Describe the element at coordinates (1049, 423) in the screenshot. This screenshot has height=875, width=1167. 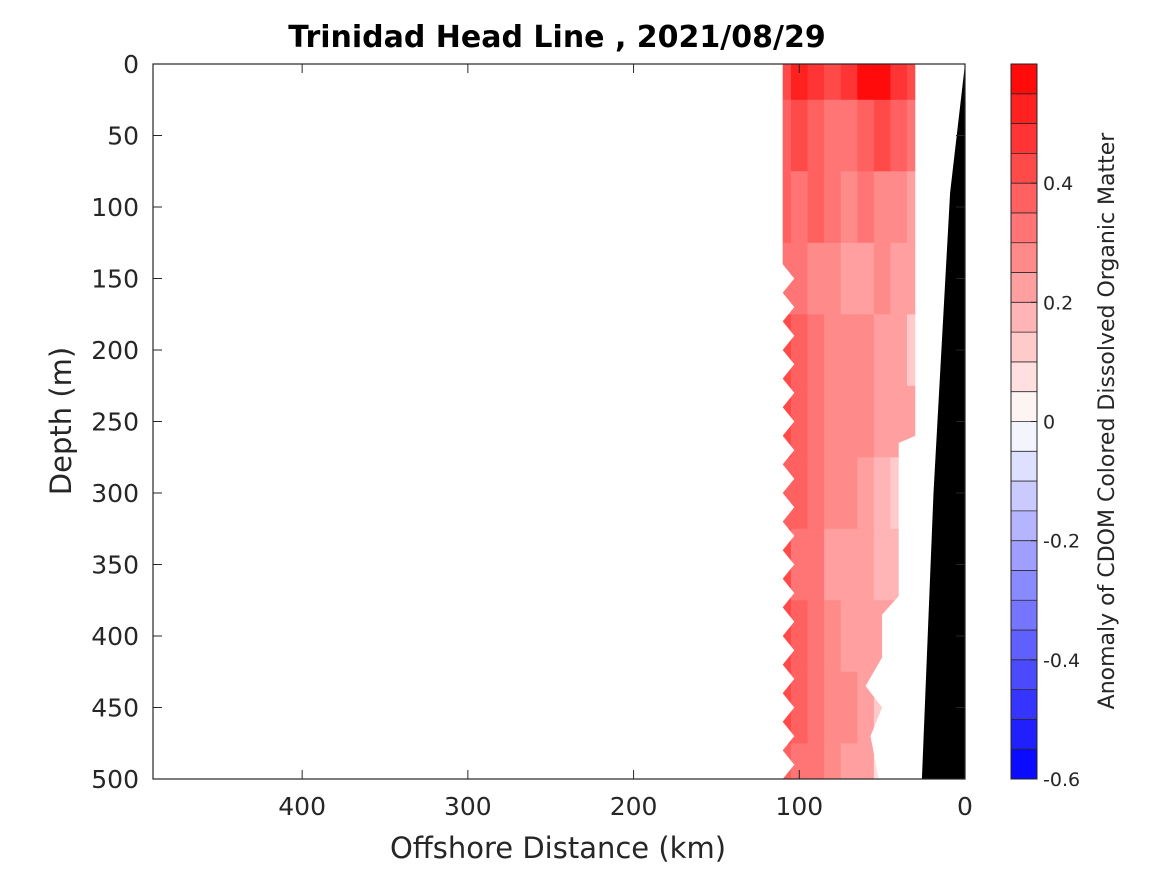
I see `colorbar-tick-label: 0` at that location.